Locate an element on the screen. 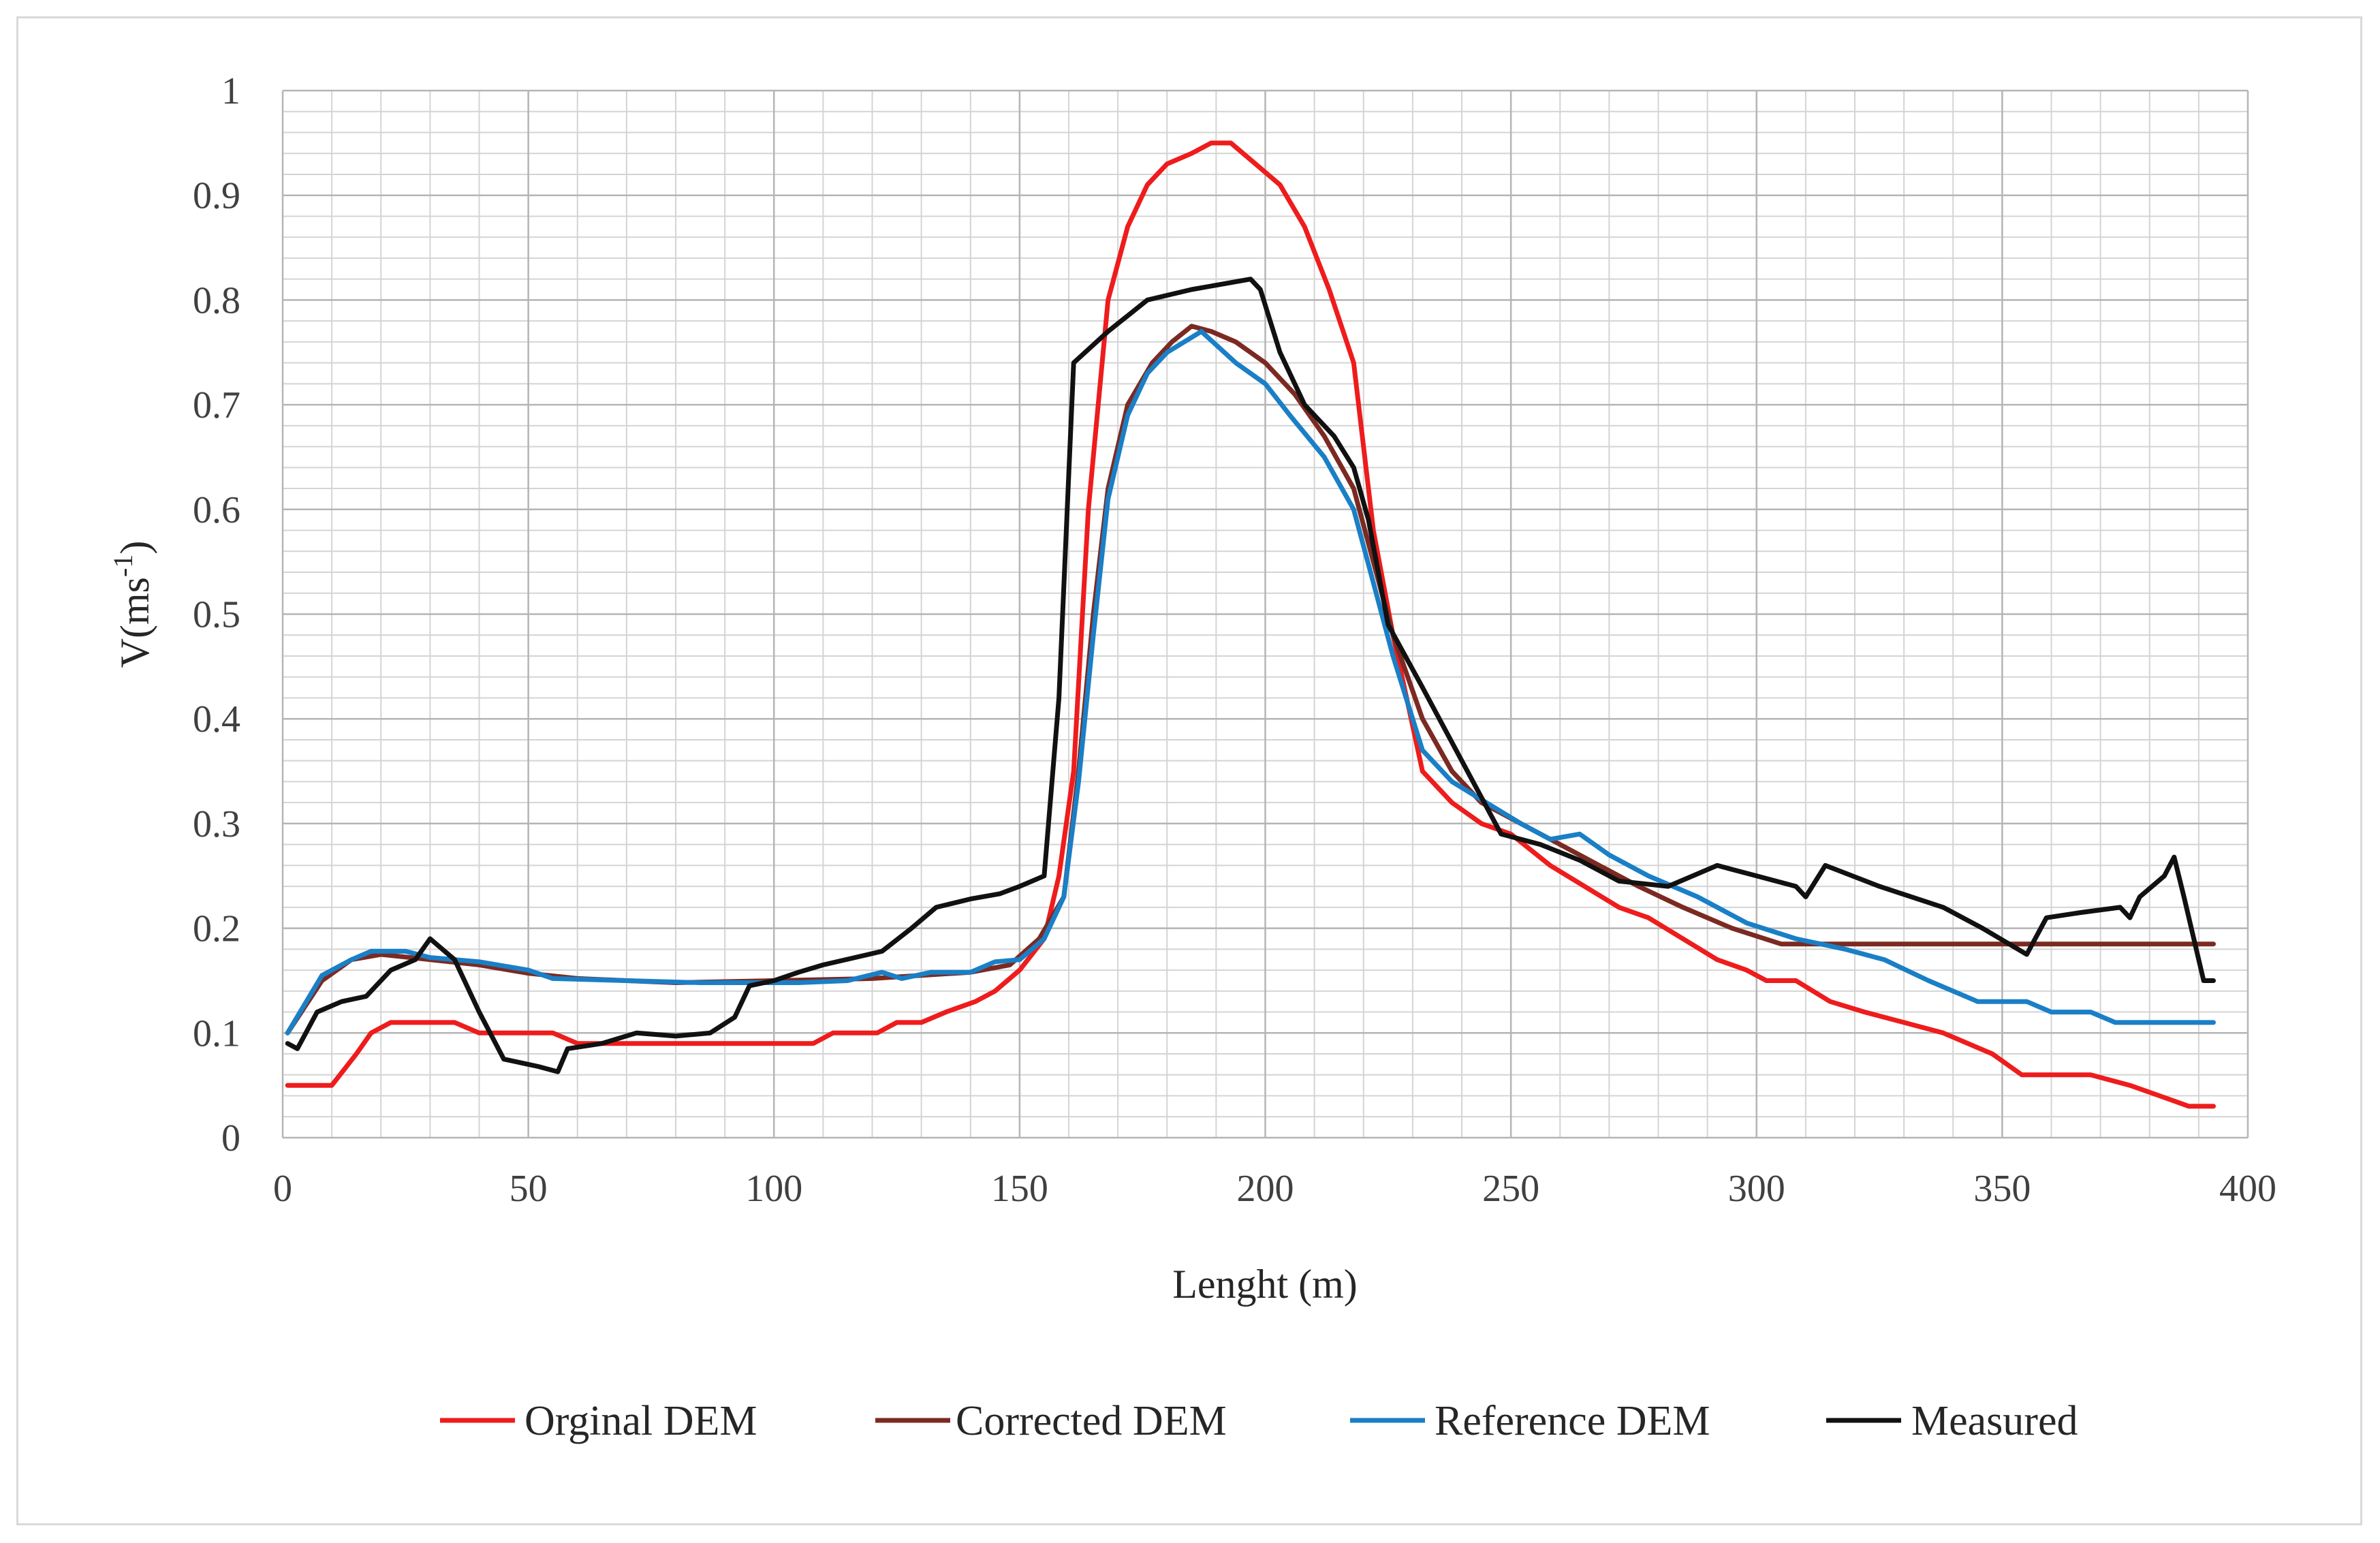 The width and height of the screenshot is (2380, 1543). x-axis-tick-labels: 0 50 100 150 200 250 300 350 400 is located at coordinates (1274, 1189).